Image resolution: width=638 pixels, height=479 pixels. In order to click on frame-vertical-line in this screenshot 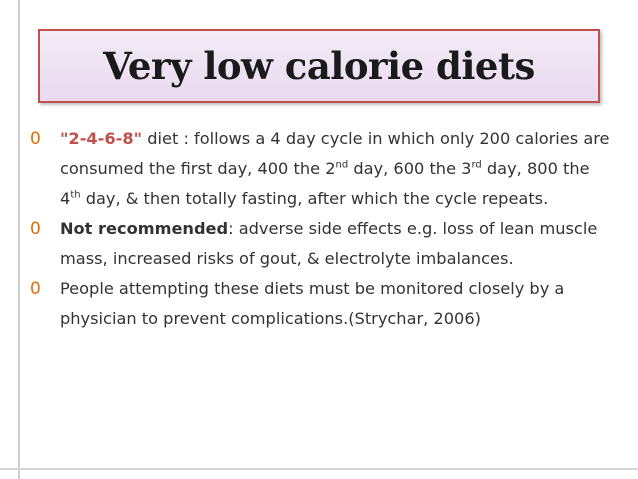, I will do `click(19, 239)`.